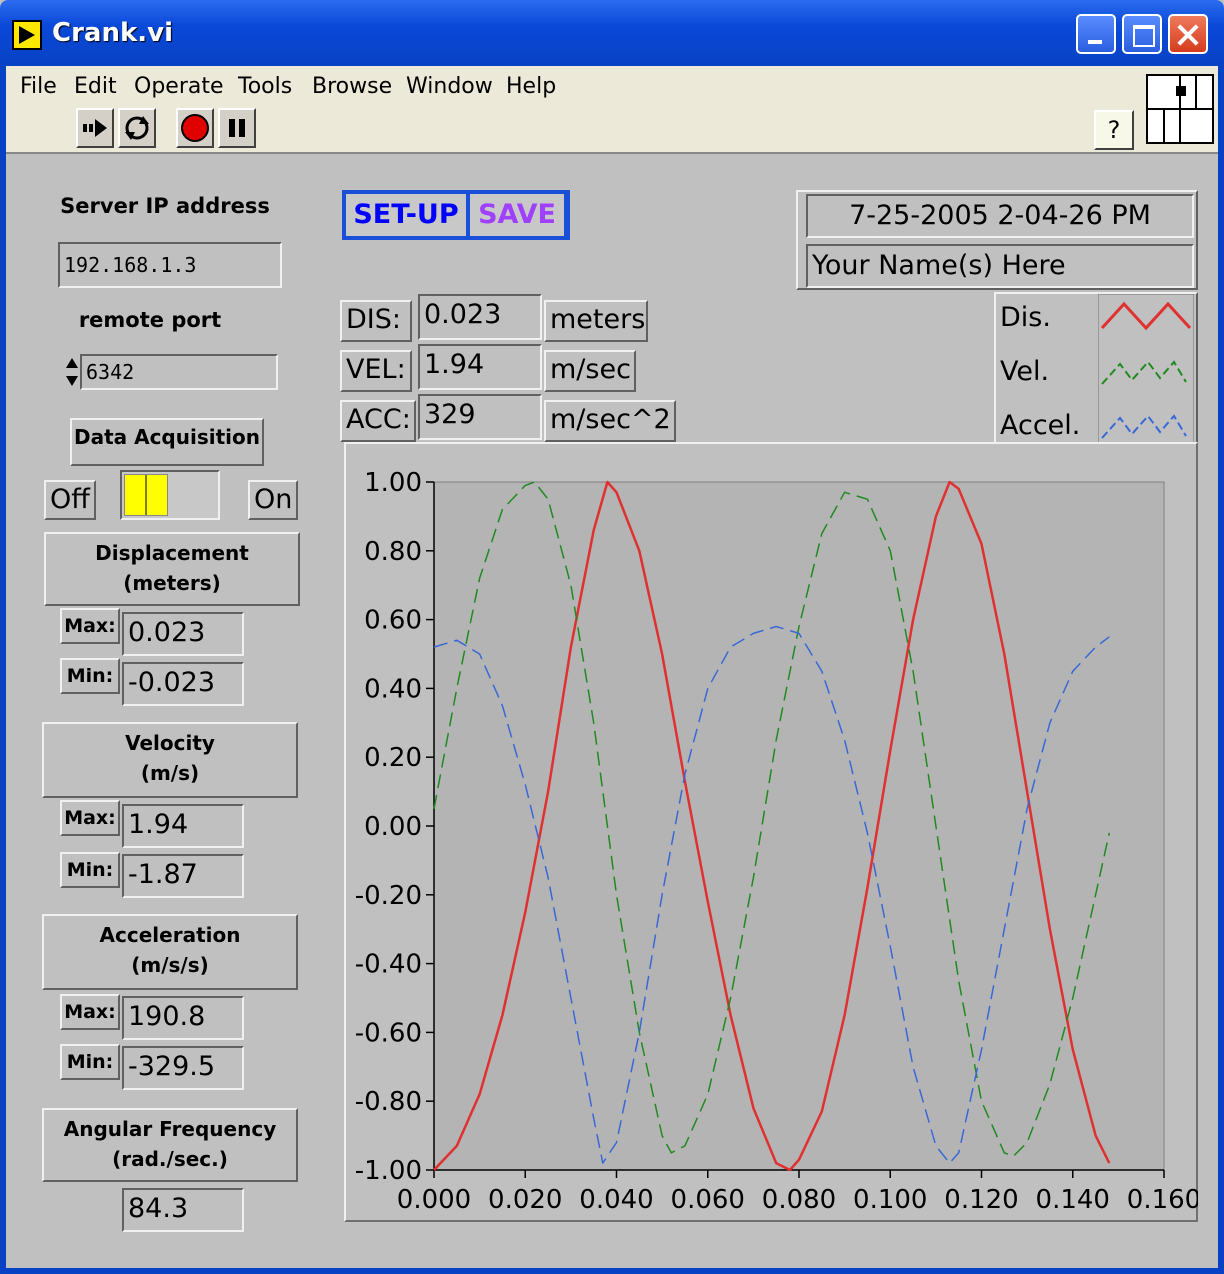  What do you see at coordinates (183, 684) in the screenshot?
I see `displacement-min-value: -0.023` at bounding box center [183, 684].